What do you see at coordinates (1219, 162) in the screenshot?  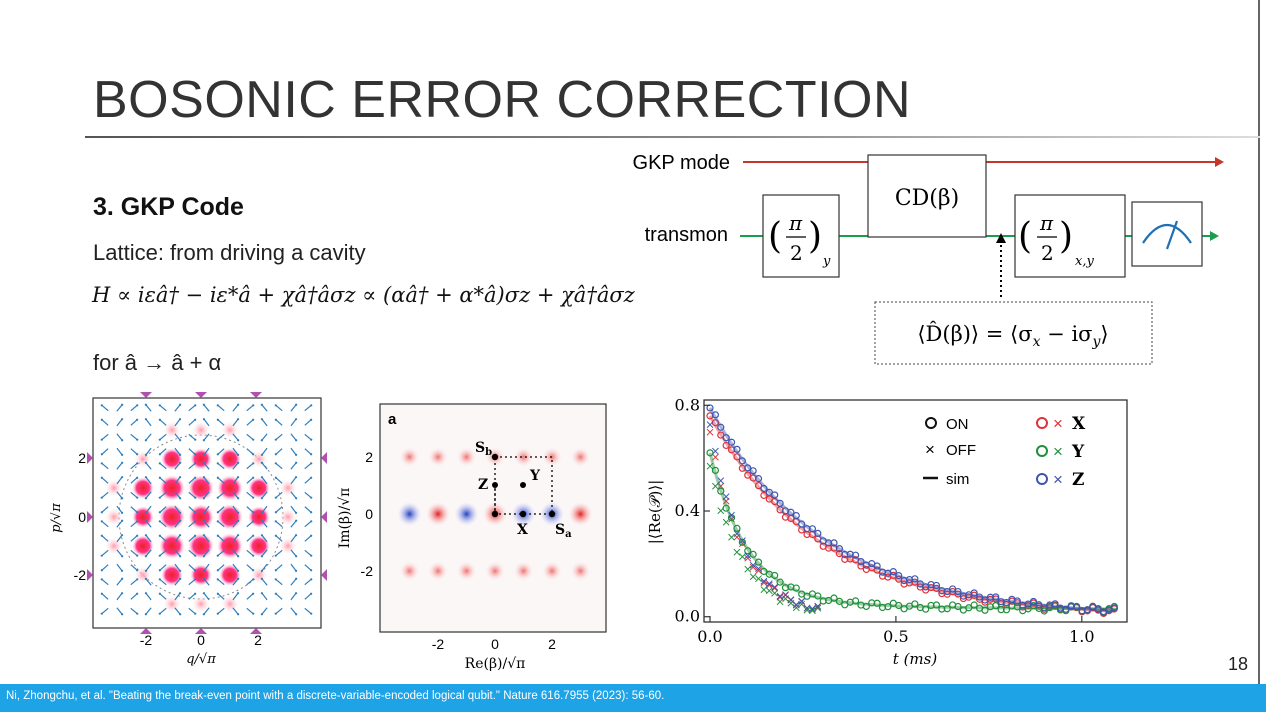 I see `gkp-mode-arrow` at bounding box center [1219, 162].